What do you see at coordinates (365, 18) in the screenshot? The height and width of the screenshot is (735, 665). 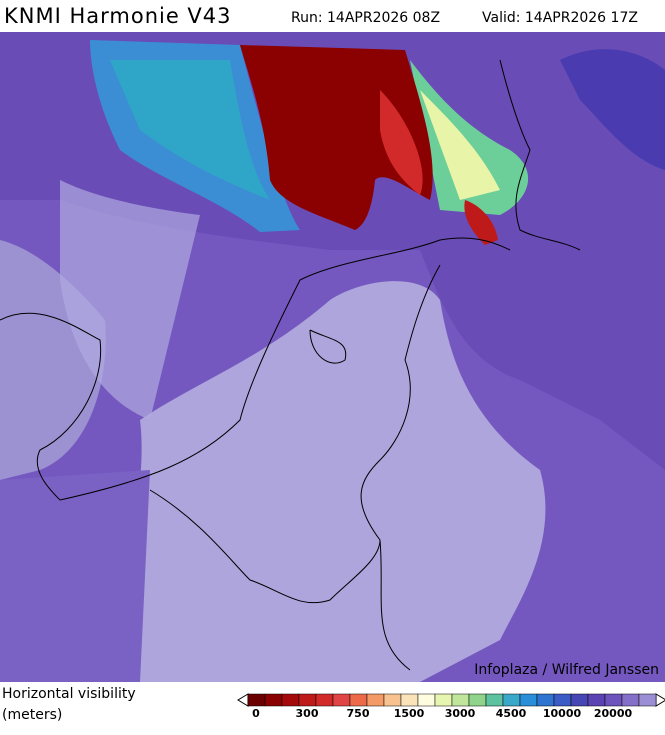 I see `run-time: Run: 14APR2026 08Z` at bounding box center [365, 18].